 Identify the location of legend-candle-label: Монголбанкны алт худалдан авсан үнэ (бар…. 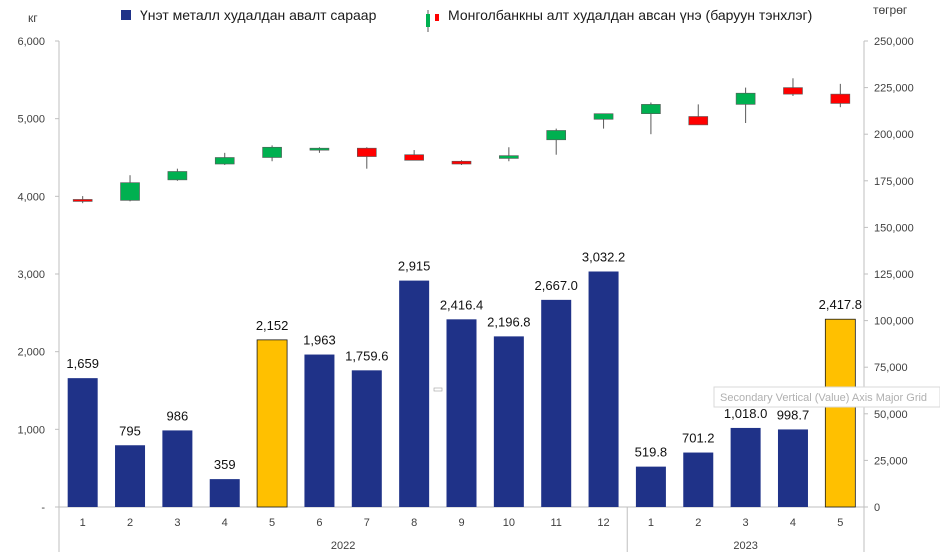
(630, 15).